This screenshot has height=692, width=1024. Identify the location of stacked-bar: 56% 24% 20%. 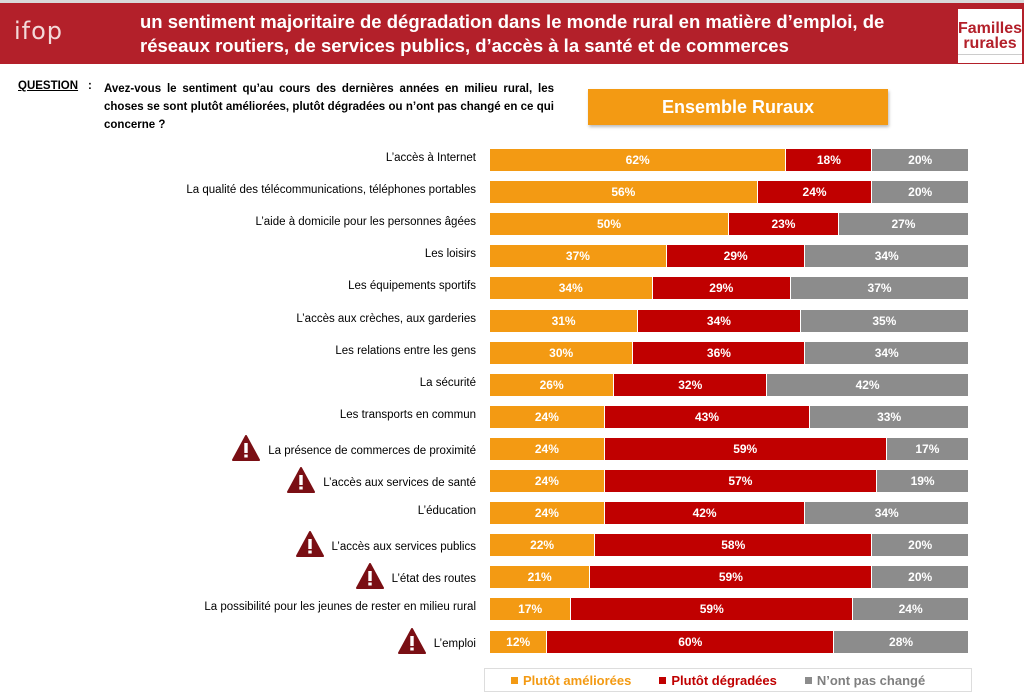
(729, 192).